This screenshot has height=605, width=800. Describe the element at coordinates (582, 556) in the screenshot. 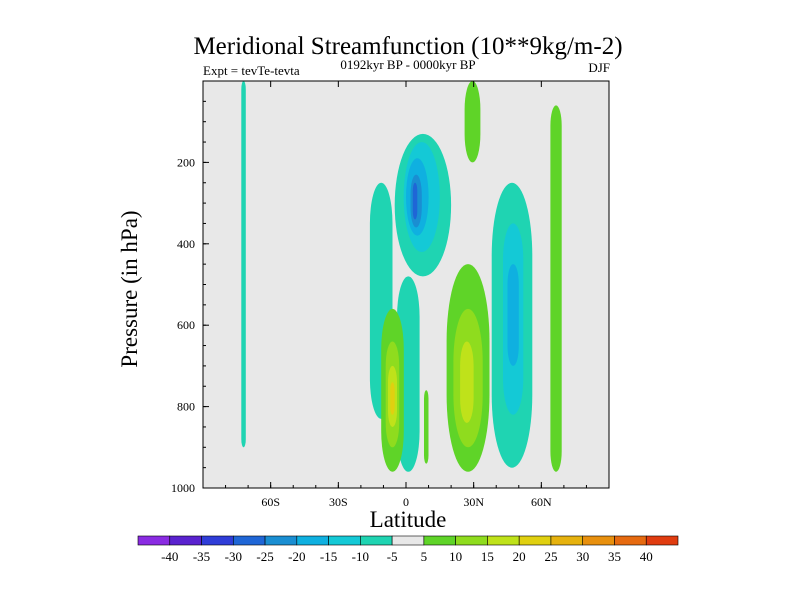

I see `colorbar-label: 30` at that location.